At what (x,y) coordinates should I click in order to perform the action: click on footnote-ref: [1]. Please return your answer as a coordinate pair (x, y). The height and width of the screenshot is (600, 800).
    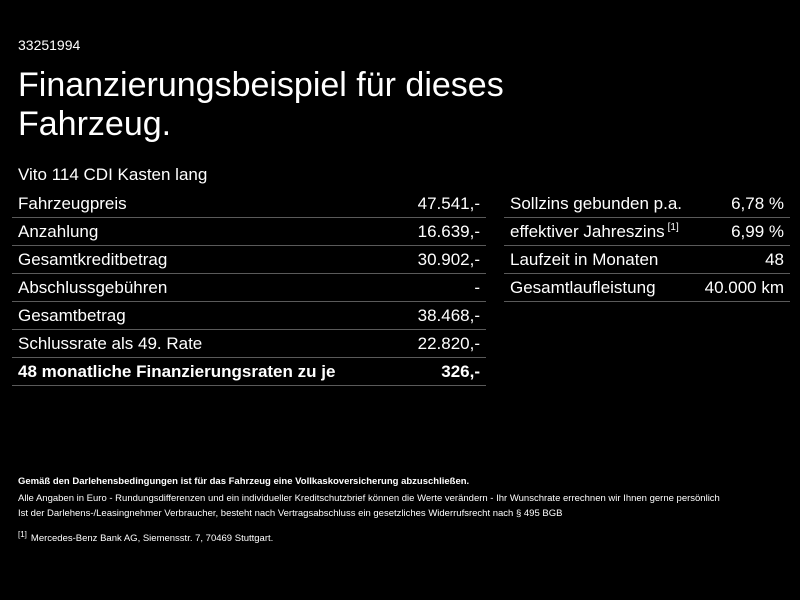
    Looking at the image, I should click on (673, 227).